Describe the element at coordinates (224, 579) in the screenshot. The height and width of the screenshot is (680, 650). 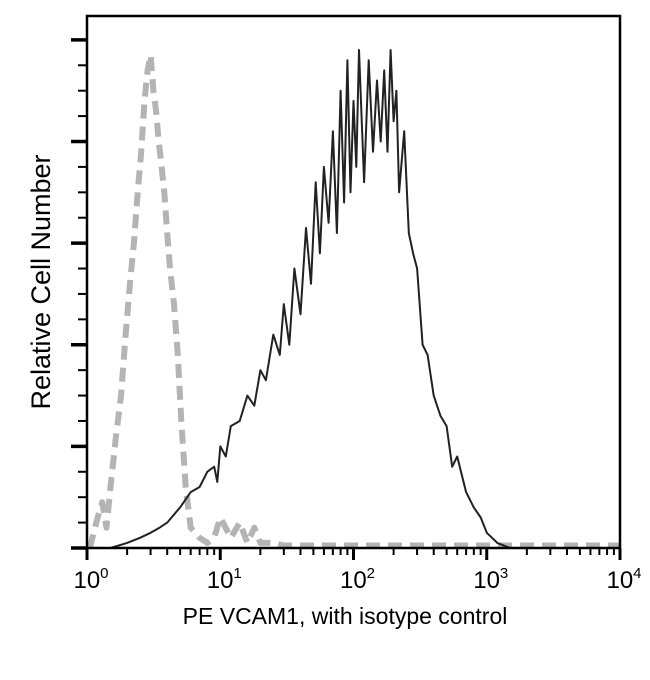
I see `x-tick-label: 10¹` at that location.